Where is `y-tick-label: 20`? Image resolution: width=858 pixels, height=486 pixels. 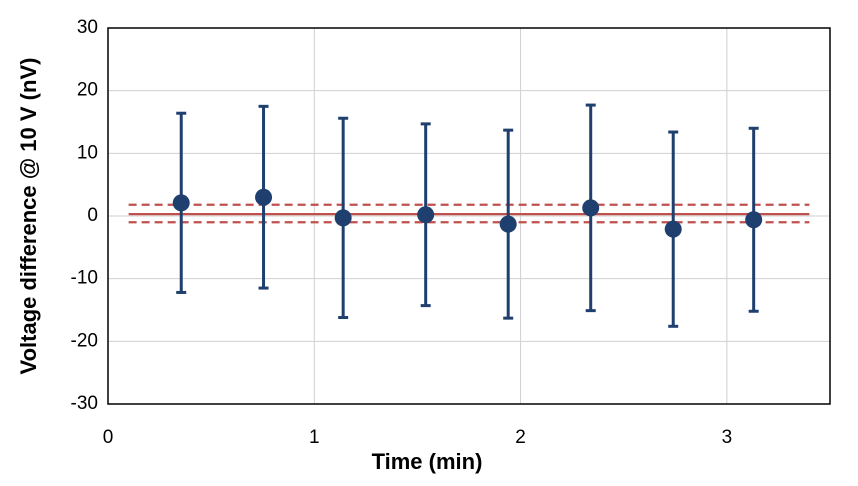 y-tick-label: 20 is located at coordinates (87, 90).